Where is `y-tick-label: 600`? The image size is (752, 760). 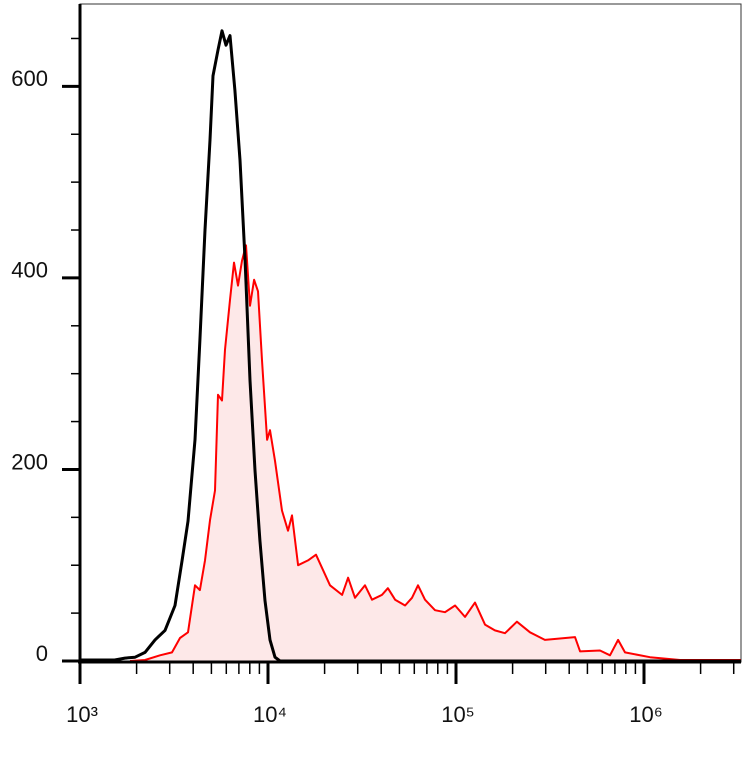 y-tick-label: 600 is located at coordinates (29, 78).